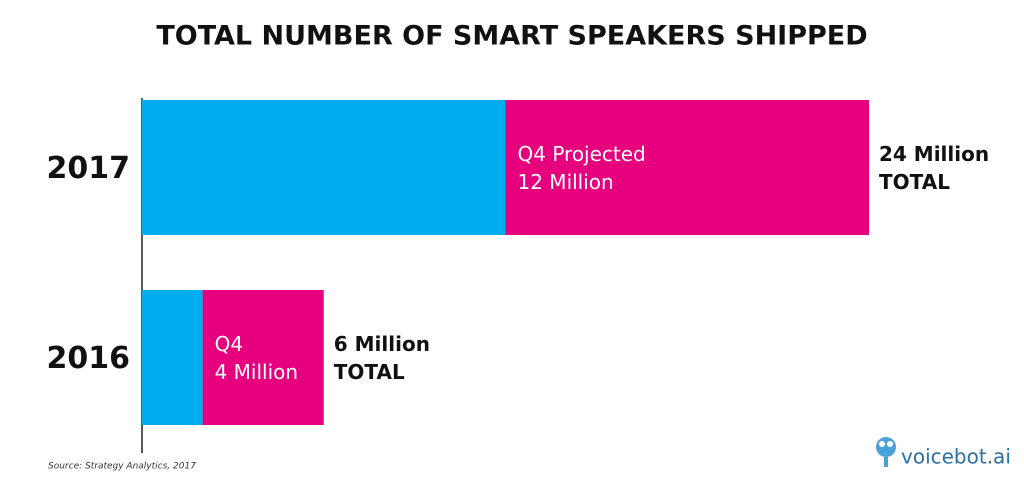 This screenshot has width=1024, height=491. Describe the element at coordinates (566, 182) in the screenshot. I see `value-label: 12 Million` at that location.